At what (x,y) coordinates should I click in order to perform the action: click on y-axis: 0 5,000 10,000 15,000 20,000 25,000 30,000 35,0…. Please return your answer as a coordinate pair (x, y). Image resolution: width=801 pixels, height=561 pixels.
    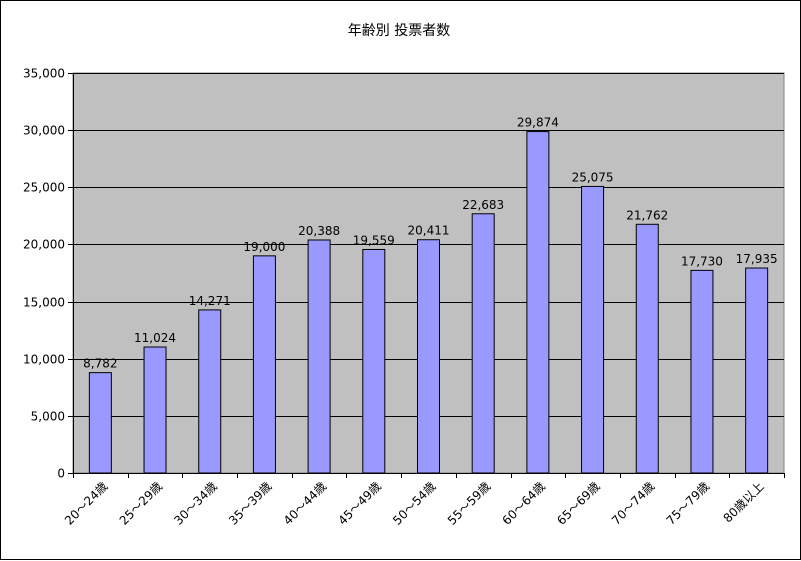
    Looking at the image, I should click on (48, 274).